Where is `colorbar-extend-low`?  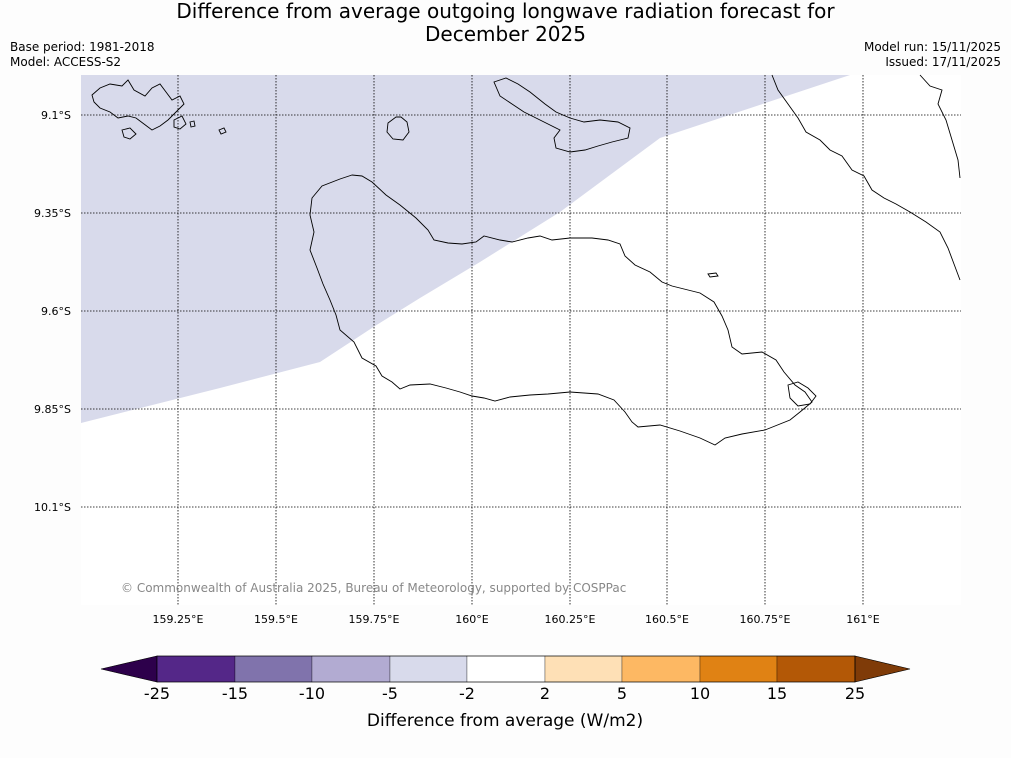 colorbar-extend-low is located at coordinates (129, 669).